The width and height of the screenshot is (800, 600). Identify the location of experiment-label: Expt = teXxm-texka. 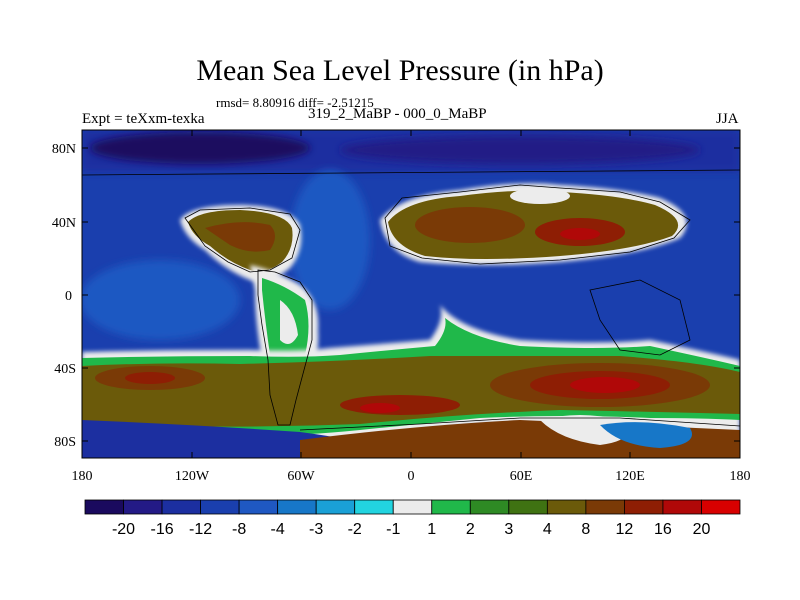
(143, 119).